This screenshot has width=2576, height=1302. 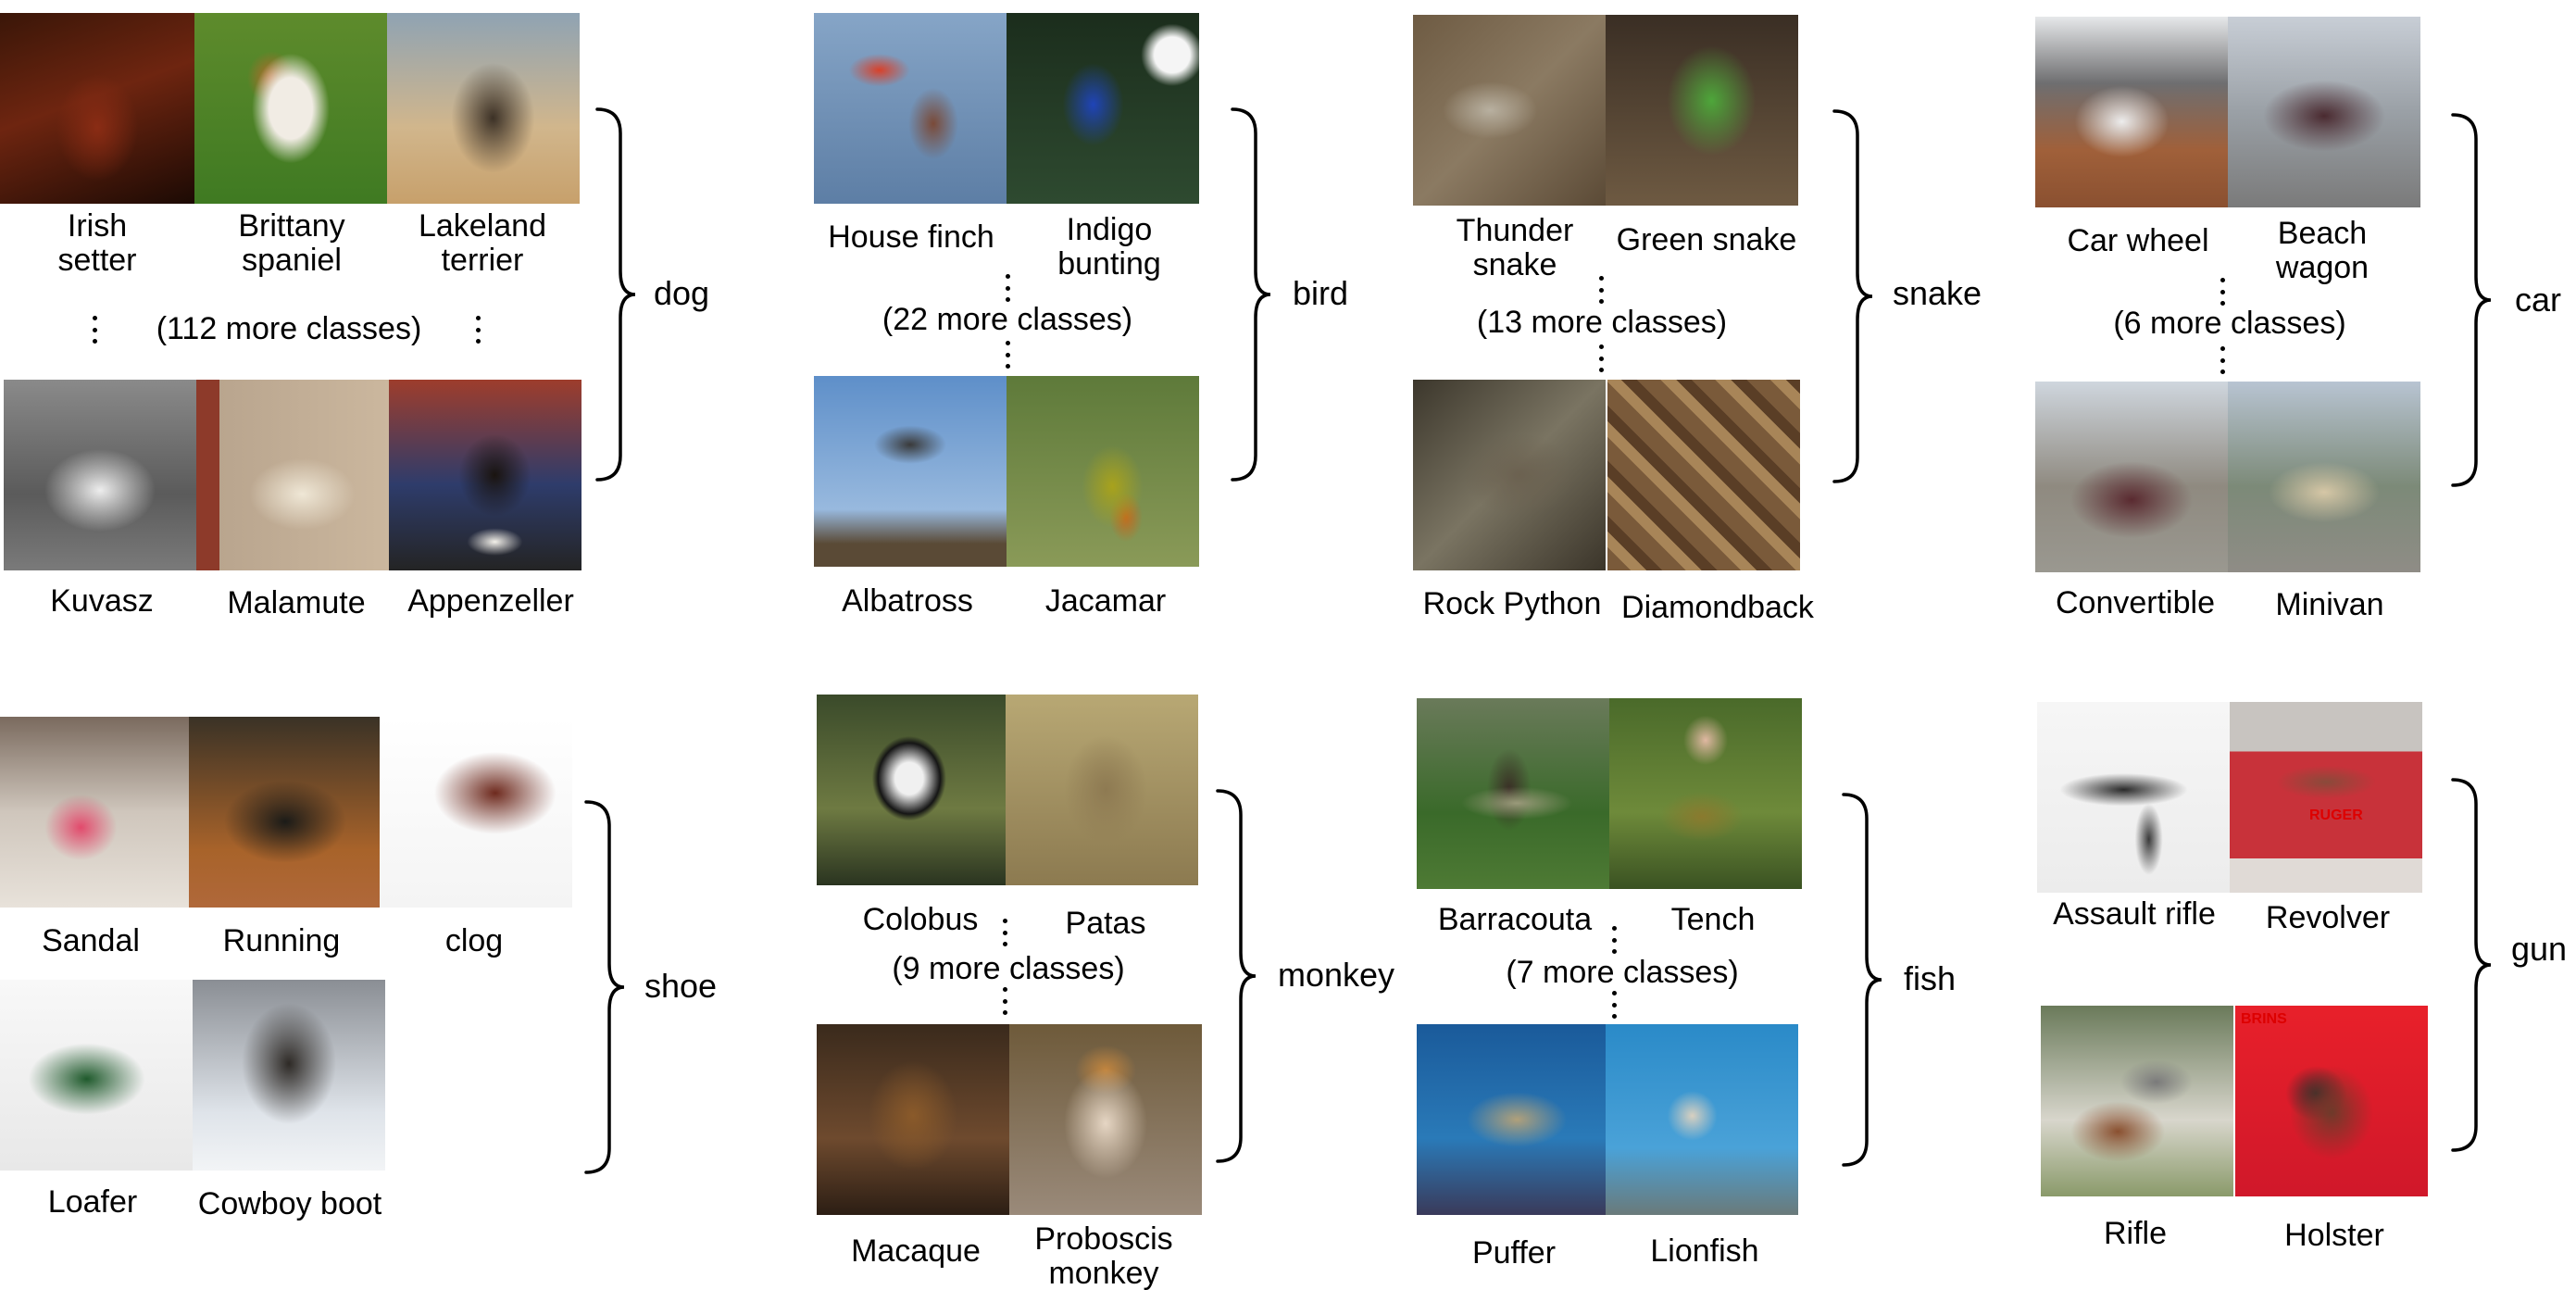 I want to click on image-thunder-snake, so click(x=1509, y=111).